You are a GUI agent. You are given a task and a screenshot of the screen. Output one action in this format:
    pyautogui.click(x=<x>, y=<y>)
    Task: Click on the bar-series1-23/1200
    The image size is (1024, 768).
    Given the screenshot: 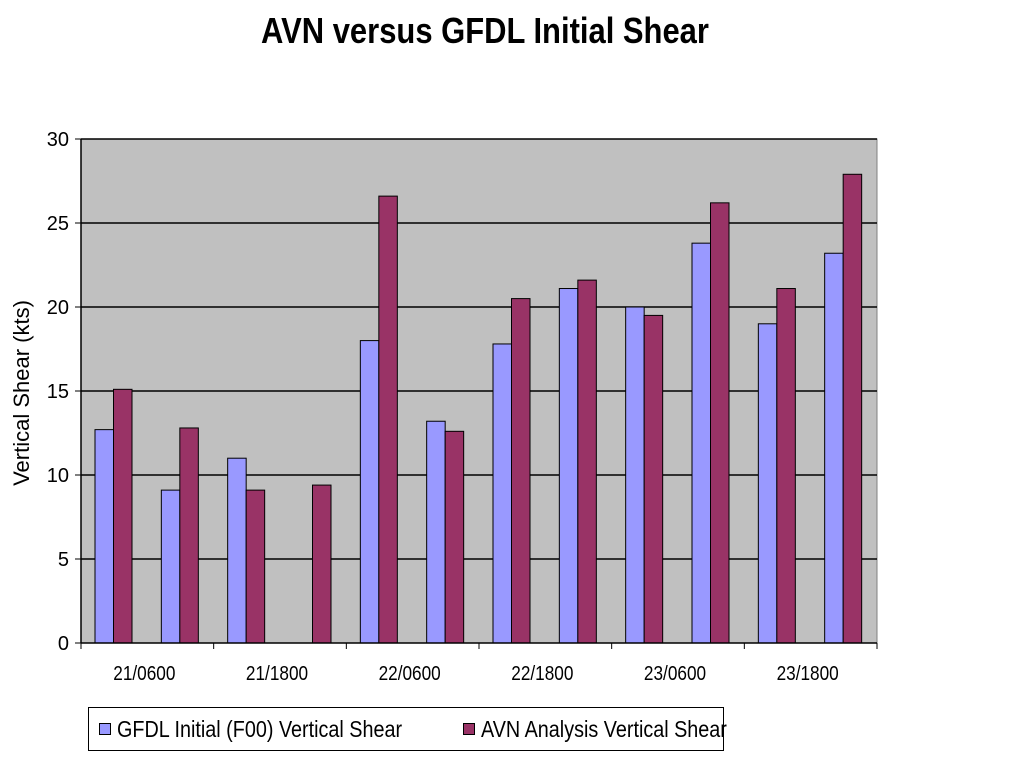 What is the action you would take?
    pyautogui.click(x=720, y=423)
    